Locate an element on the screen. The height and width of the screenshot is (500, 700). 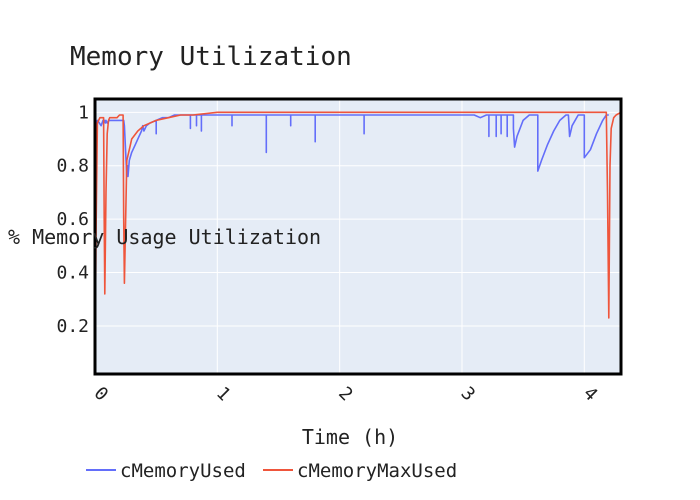
legend-item-cMemoryMaxUsed: cMemoryMaxUsed is located at coordinates (360, 471).